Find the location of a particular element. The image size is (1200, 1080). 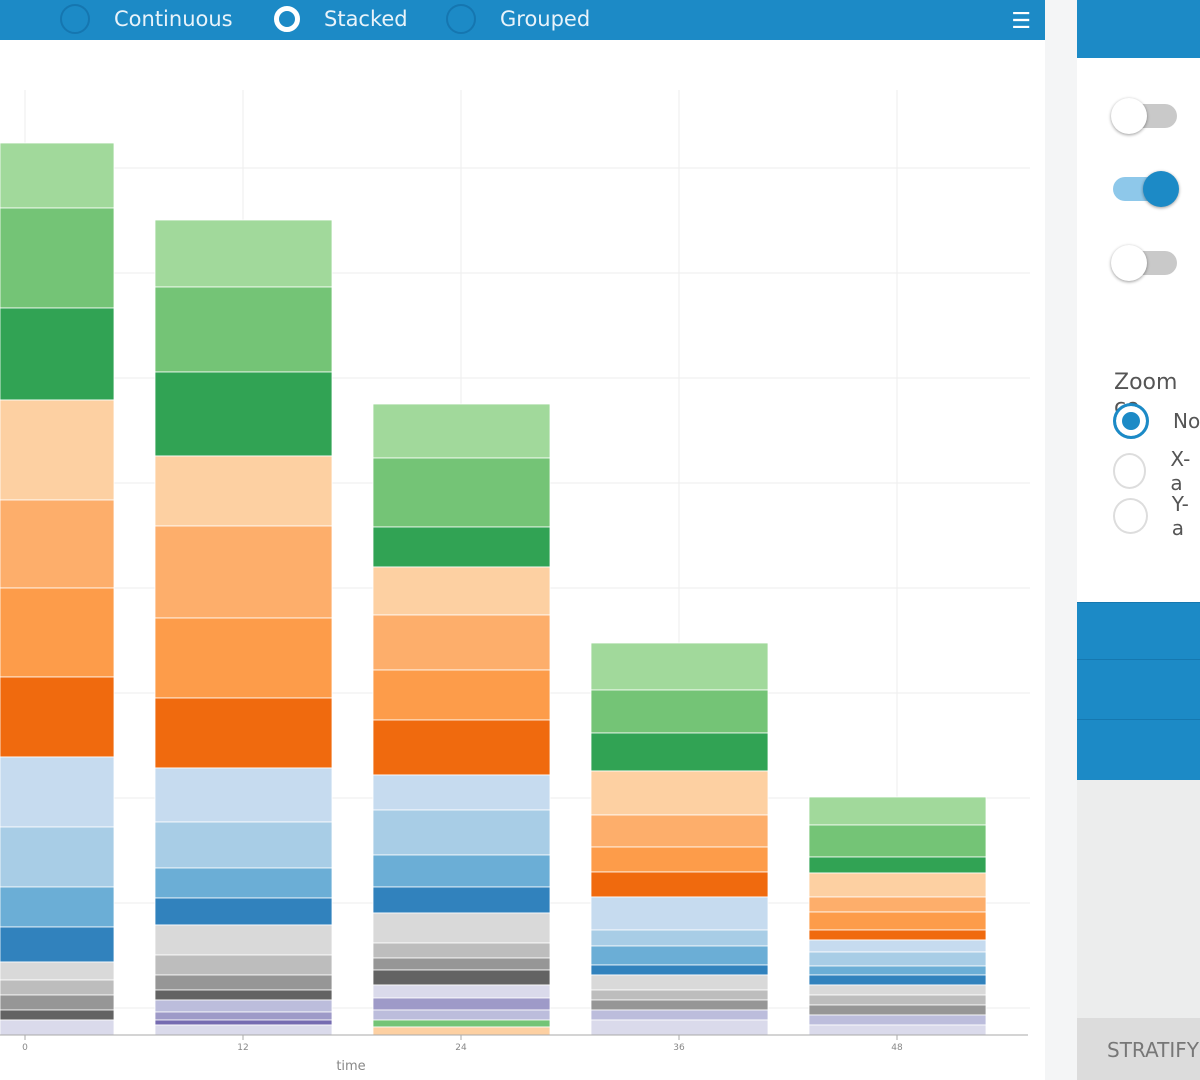

zoom-option-label: Y-a is located at coordinates (1180, 516).